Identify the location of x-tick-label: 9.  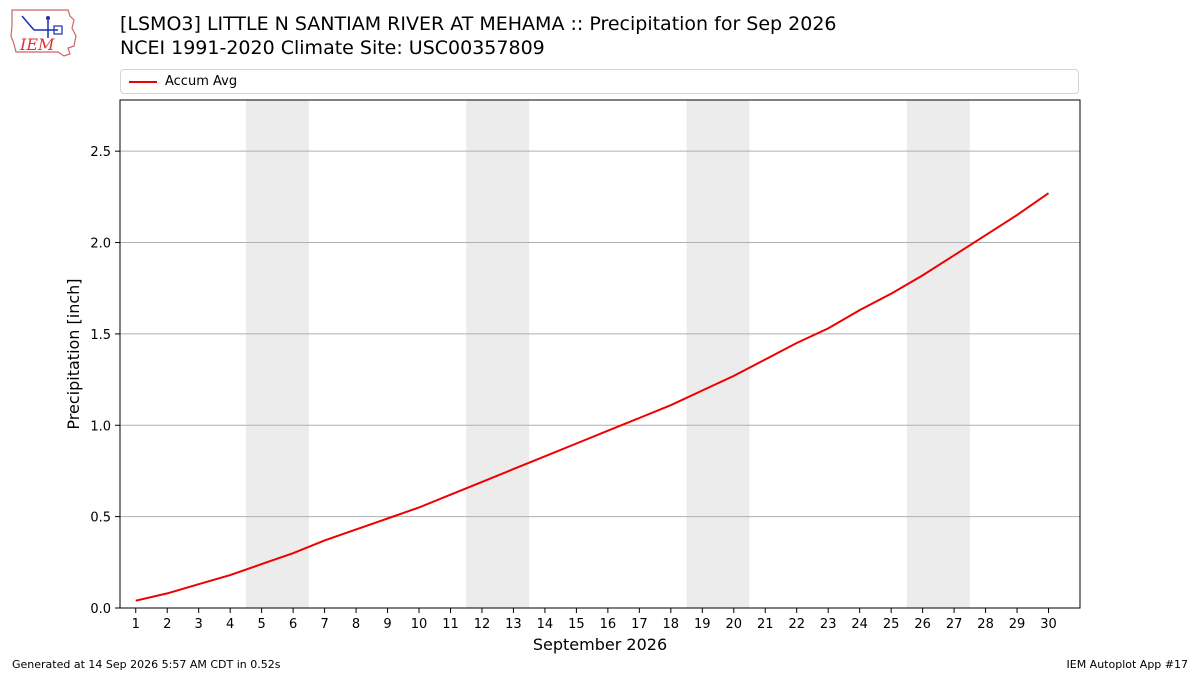
(387, 624).